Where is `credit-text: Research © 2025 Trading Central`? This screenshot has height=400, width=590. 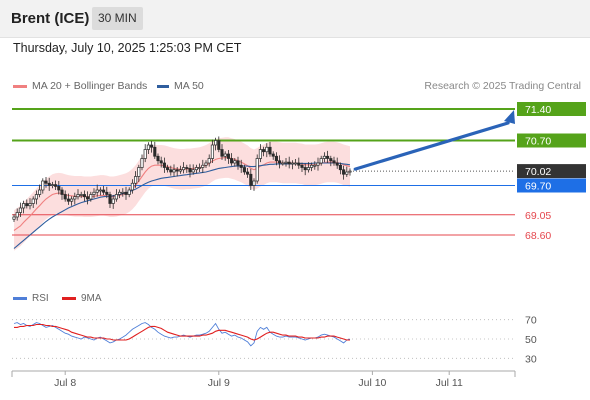
credit-text: Research © 2025 Trading Central is located at coordinates (502, 86).